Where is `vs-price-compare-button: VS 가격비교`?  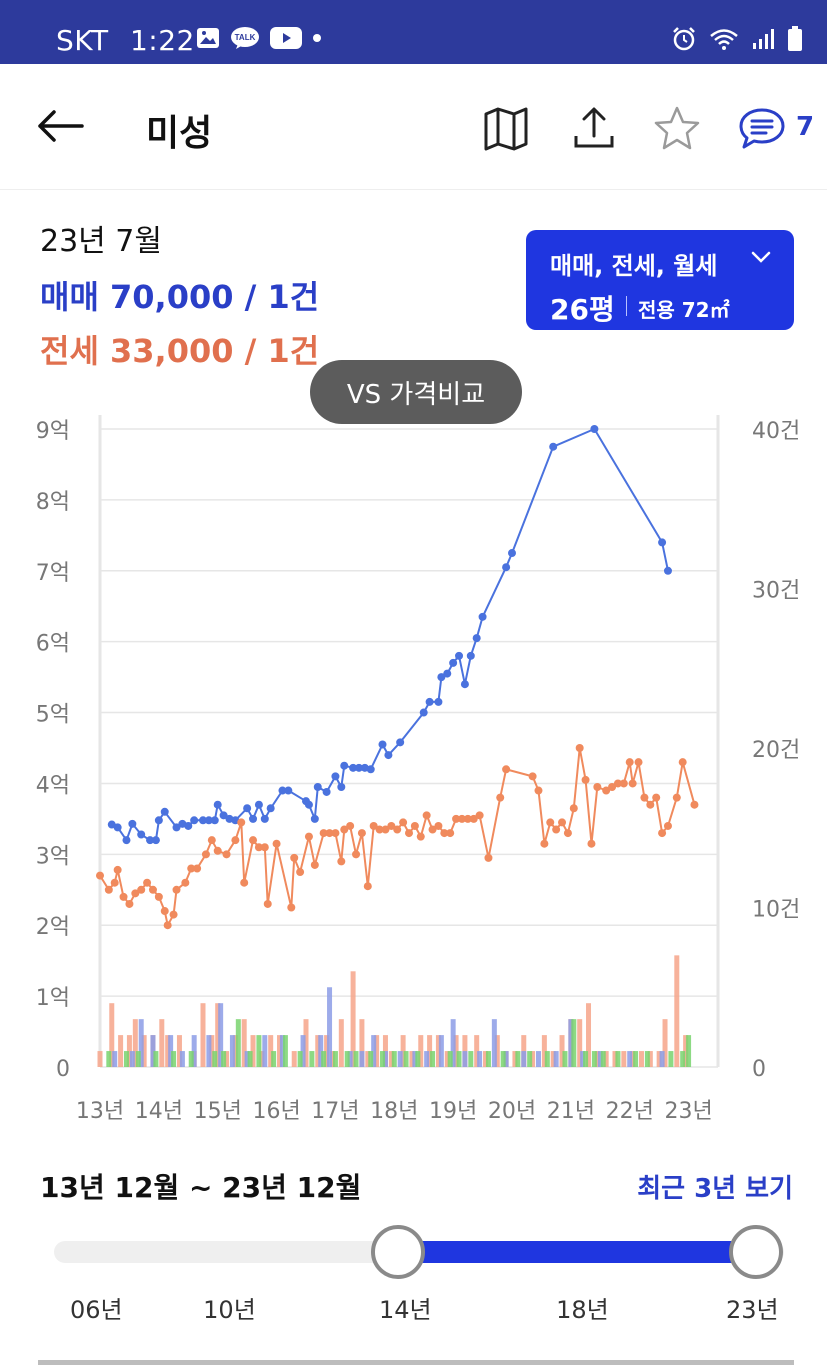
vs-price-compare-button: VS 가격비교 is located at coordinates (416, 392).